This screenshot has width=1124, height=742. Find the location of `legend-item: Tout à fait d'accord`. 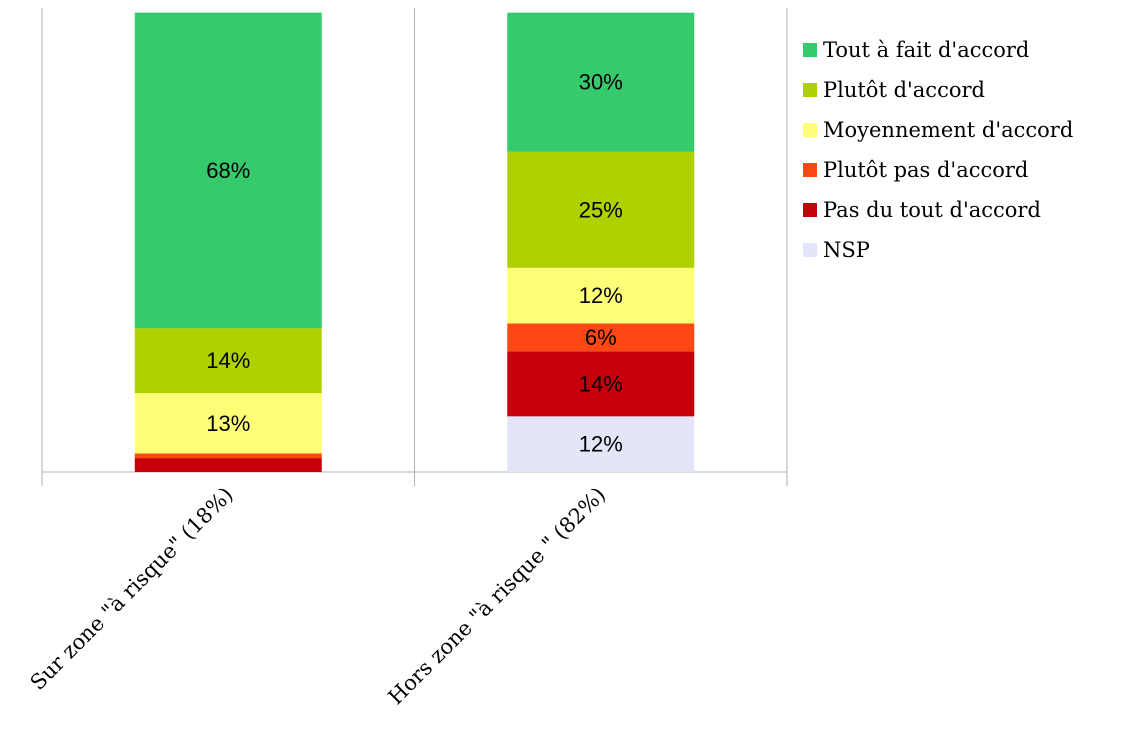

legend-item: Tout à fait d'accord is located at coordinates (916, 50).